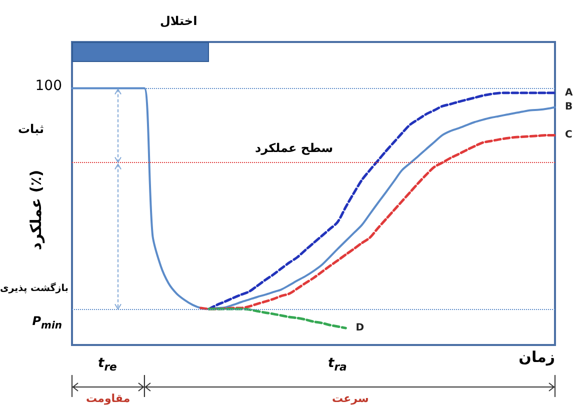 This screenshot has height=413, width=576. Describe the element at coordinates (36, 210) in the screenshot. I see `y-axis-title: عملکرد (٪)` at that location.